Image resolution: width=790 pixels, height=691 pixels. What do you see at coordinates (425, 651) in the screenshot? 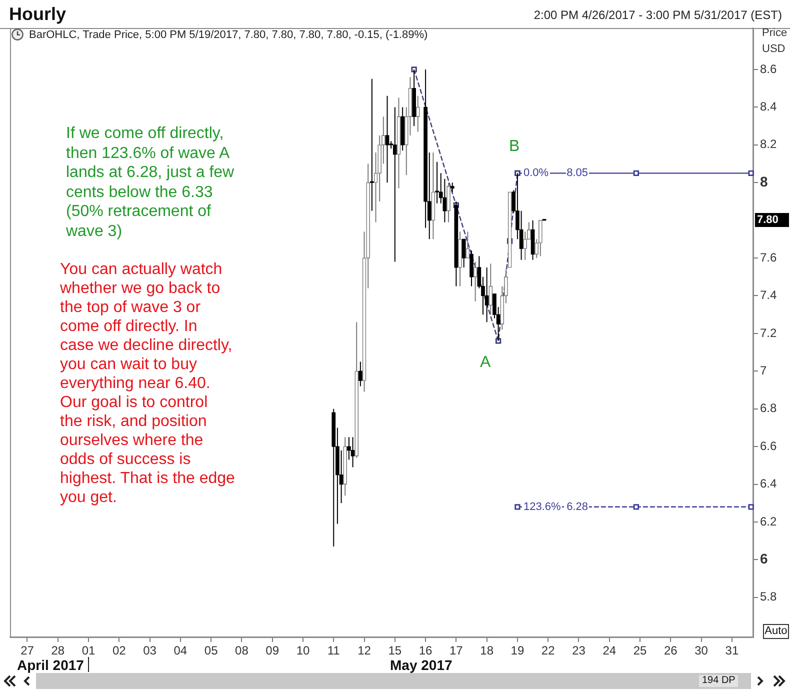
I see `x-tick-label: 16` at bounding box center [425, 651].